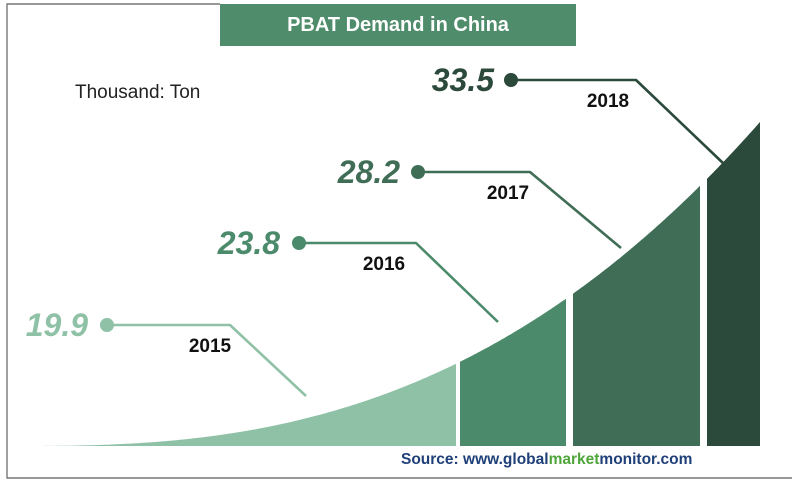  What do you see at coordinates (574, 459) in the screenshot?
I see `source-part-market: market` at bounding box center [574, 459].